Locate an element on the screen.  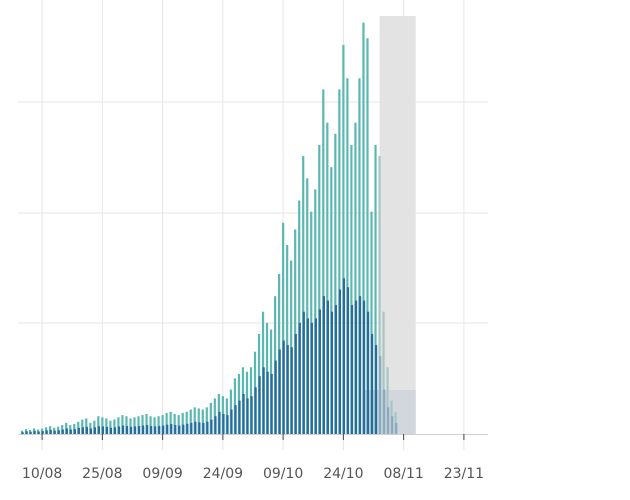
x-tick-label: 24/10 is located at coordinates (343, 474).